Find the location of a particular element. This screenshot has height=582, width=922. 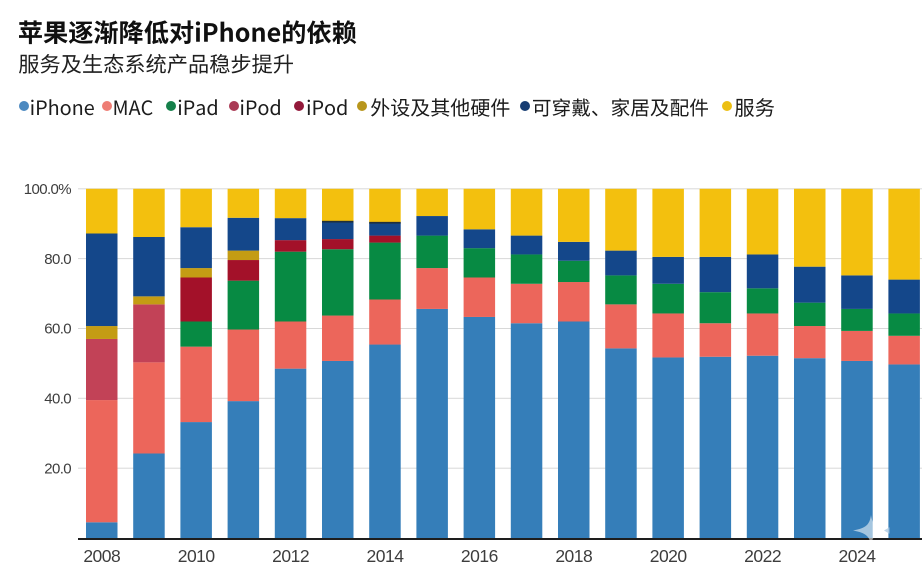

svg-text: 2008 is located at coordinates (101, 556).